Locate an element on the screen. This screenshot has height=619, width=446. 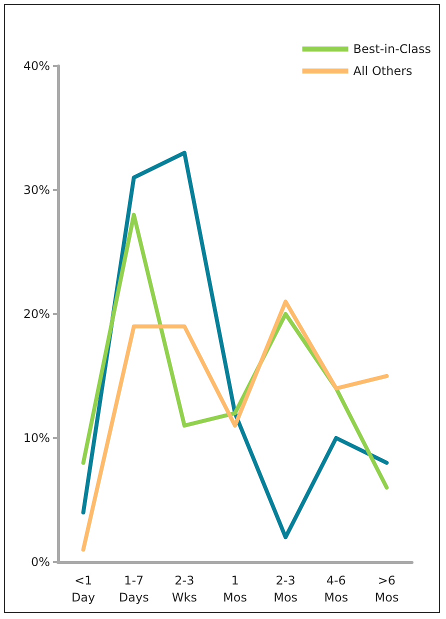
legend-label: All Others is located at coordinates (382, 71).